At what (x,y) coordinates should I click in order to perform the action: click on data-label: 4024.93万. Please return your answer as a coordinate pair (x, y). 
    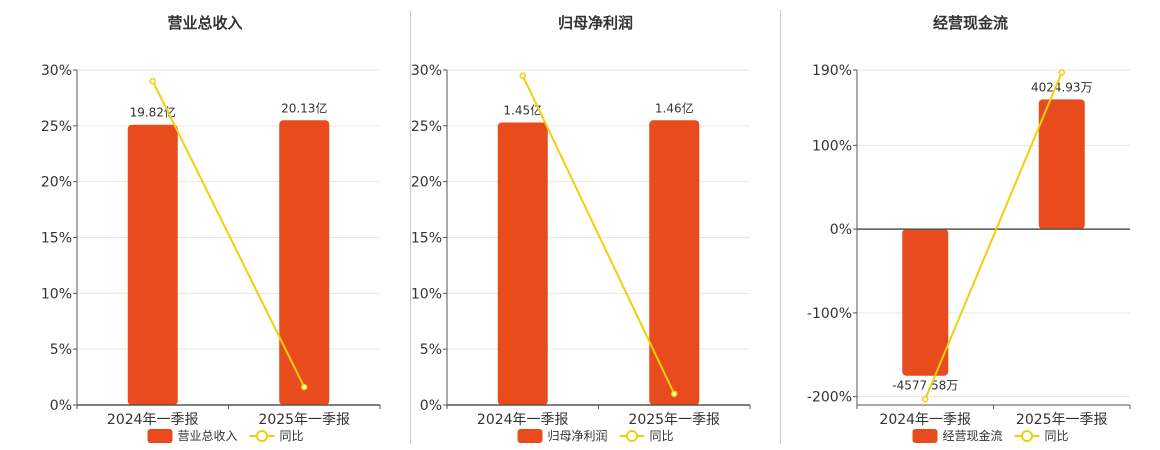
    Looking at the image, I should click on (1062, 87).